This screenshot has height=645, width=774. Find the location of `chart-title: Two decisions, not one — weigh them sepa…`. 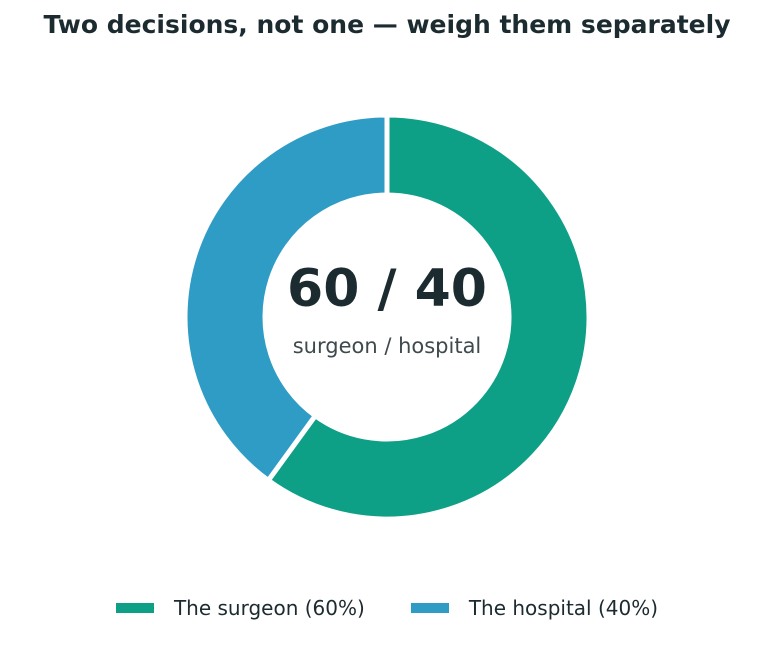

chart-title: Two decisions, not one — weigh them sepa… is located at coordinates (387, 24).